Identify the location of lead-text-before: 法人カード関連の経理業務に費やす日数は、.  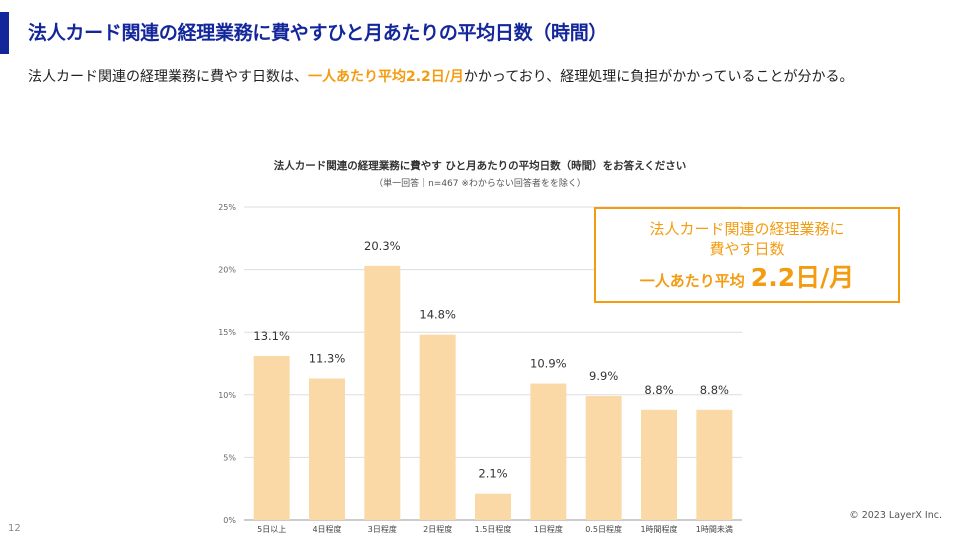
(168, 77).